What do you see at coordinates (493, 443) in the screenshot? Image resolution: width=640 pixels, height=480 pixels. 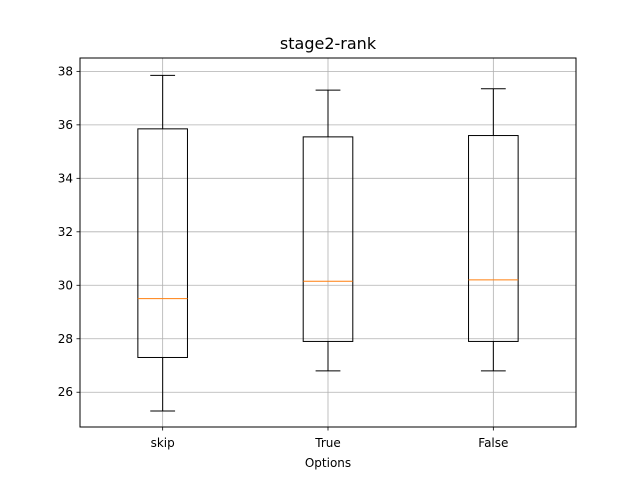 I see `x-tick-label: False` at bounding box center [493, 443].